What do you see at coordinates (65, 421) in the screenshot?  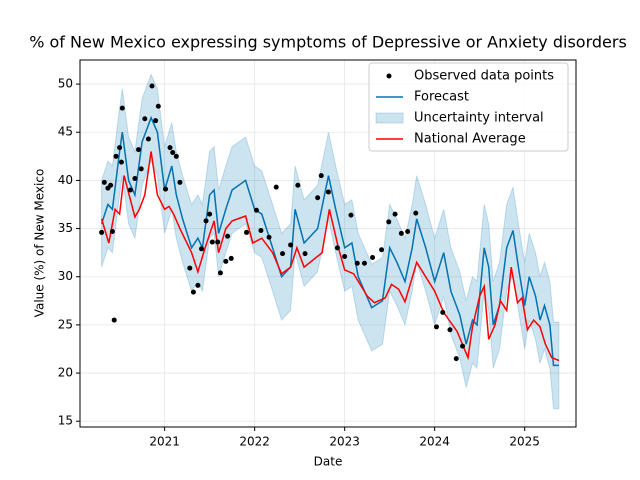 I see `y-tick-label: 15` at bounding box center [65, 421].